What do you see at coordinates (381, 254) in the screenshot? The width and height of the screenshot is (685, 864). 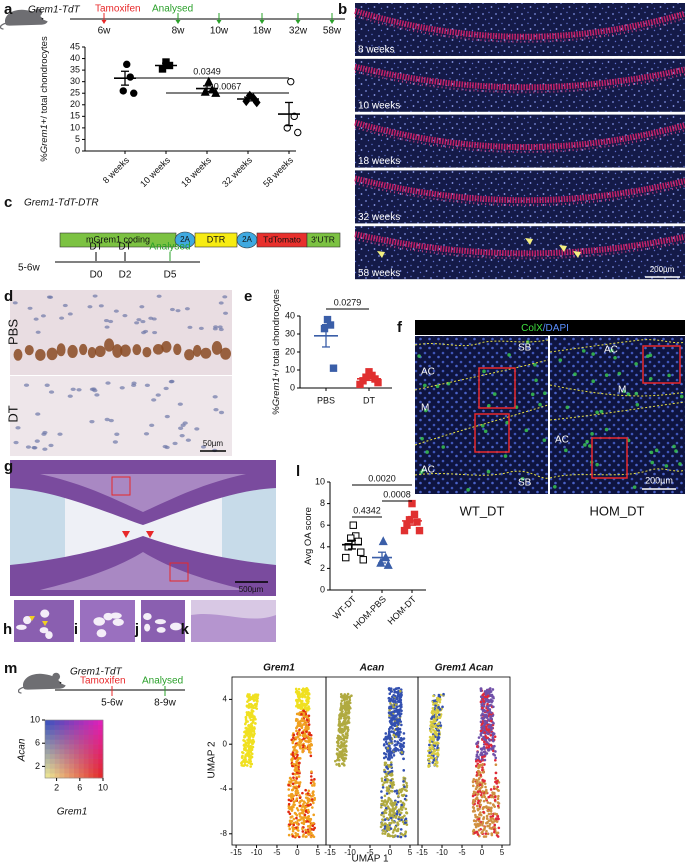 I see `arrowhead` at bounding box center [381, 254].